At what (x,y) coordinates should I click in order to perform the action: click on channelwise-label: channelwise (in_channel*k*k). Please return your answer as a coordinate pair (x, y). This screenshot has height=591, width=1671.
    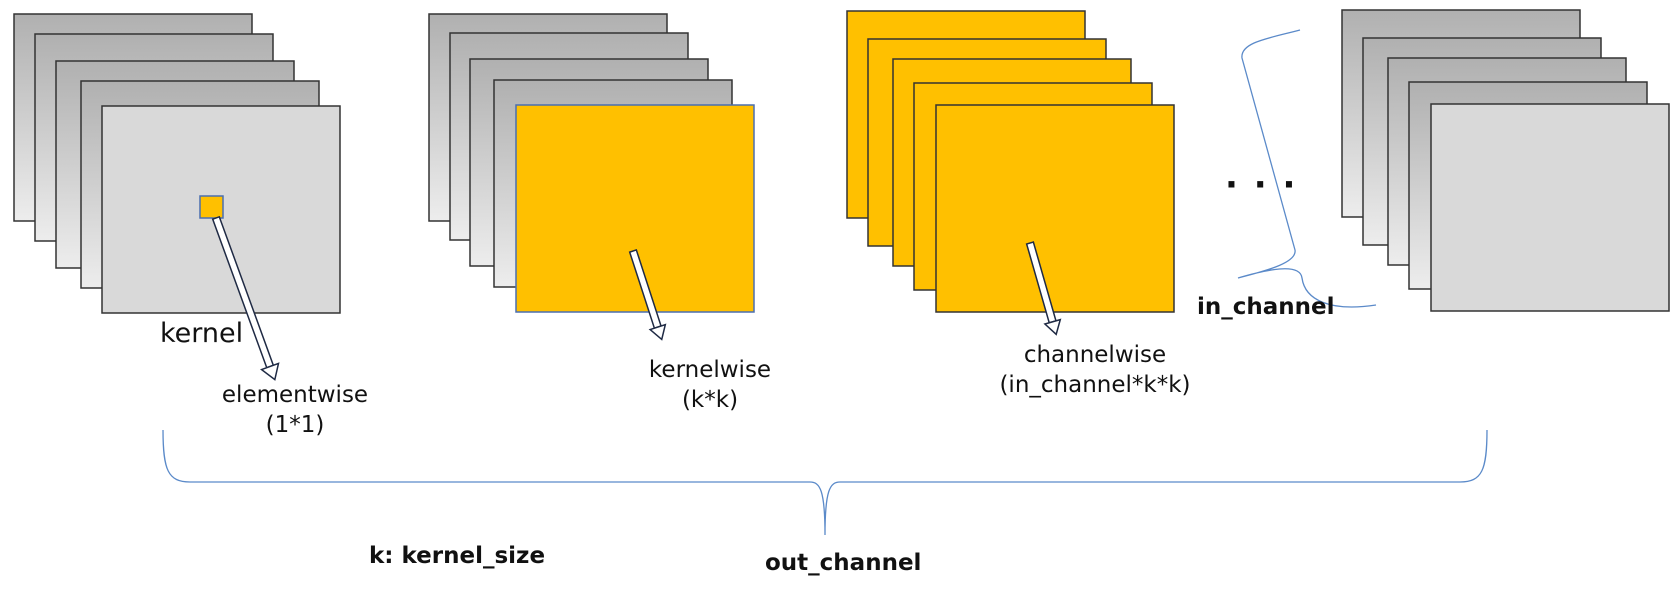
    Looking at the image, I should click on (1095, 370).